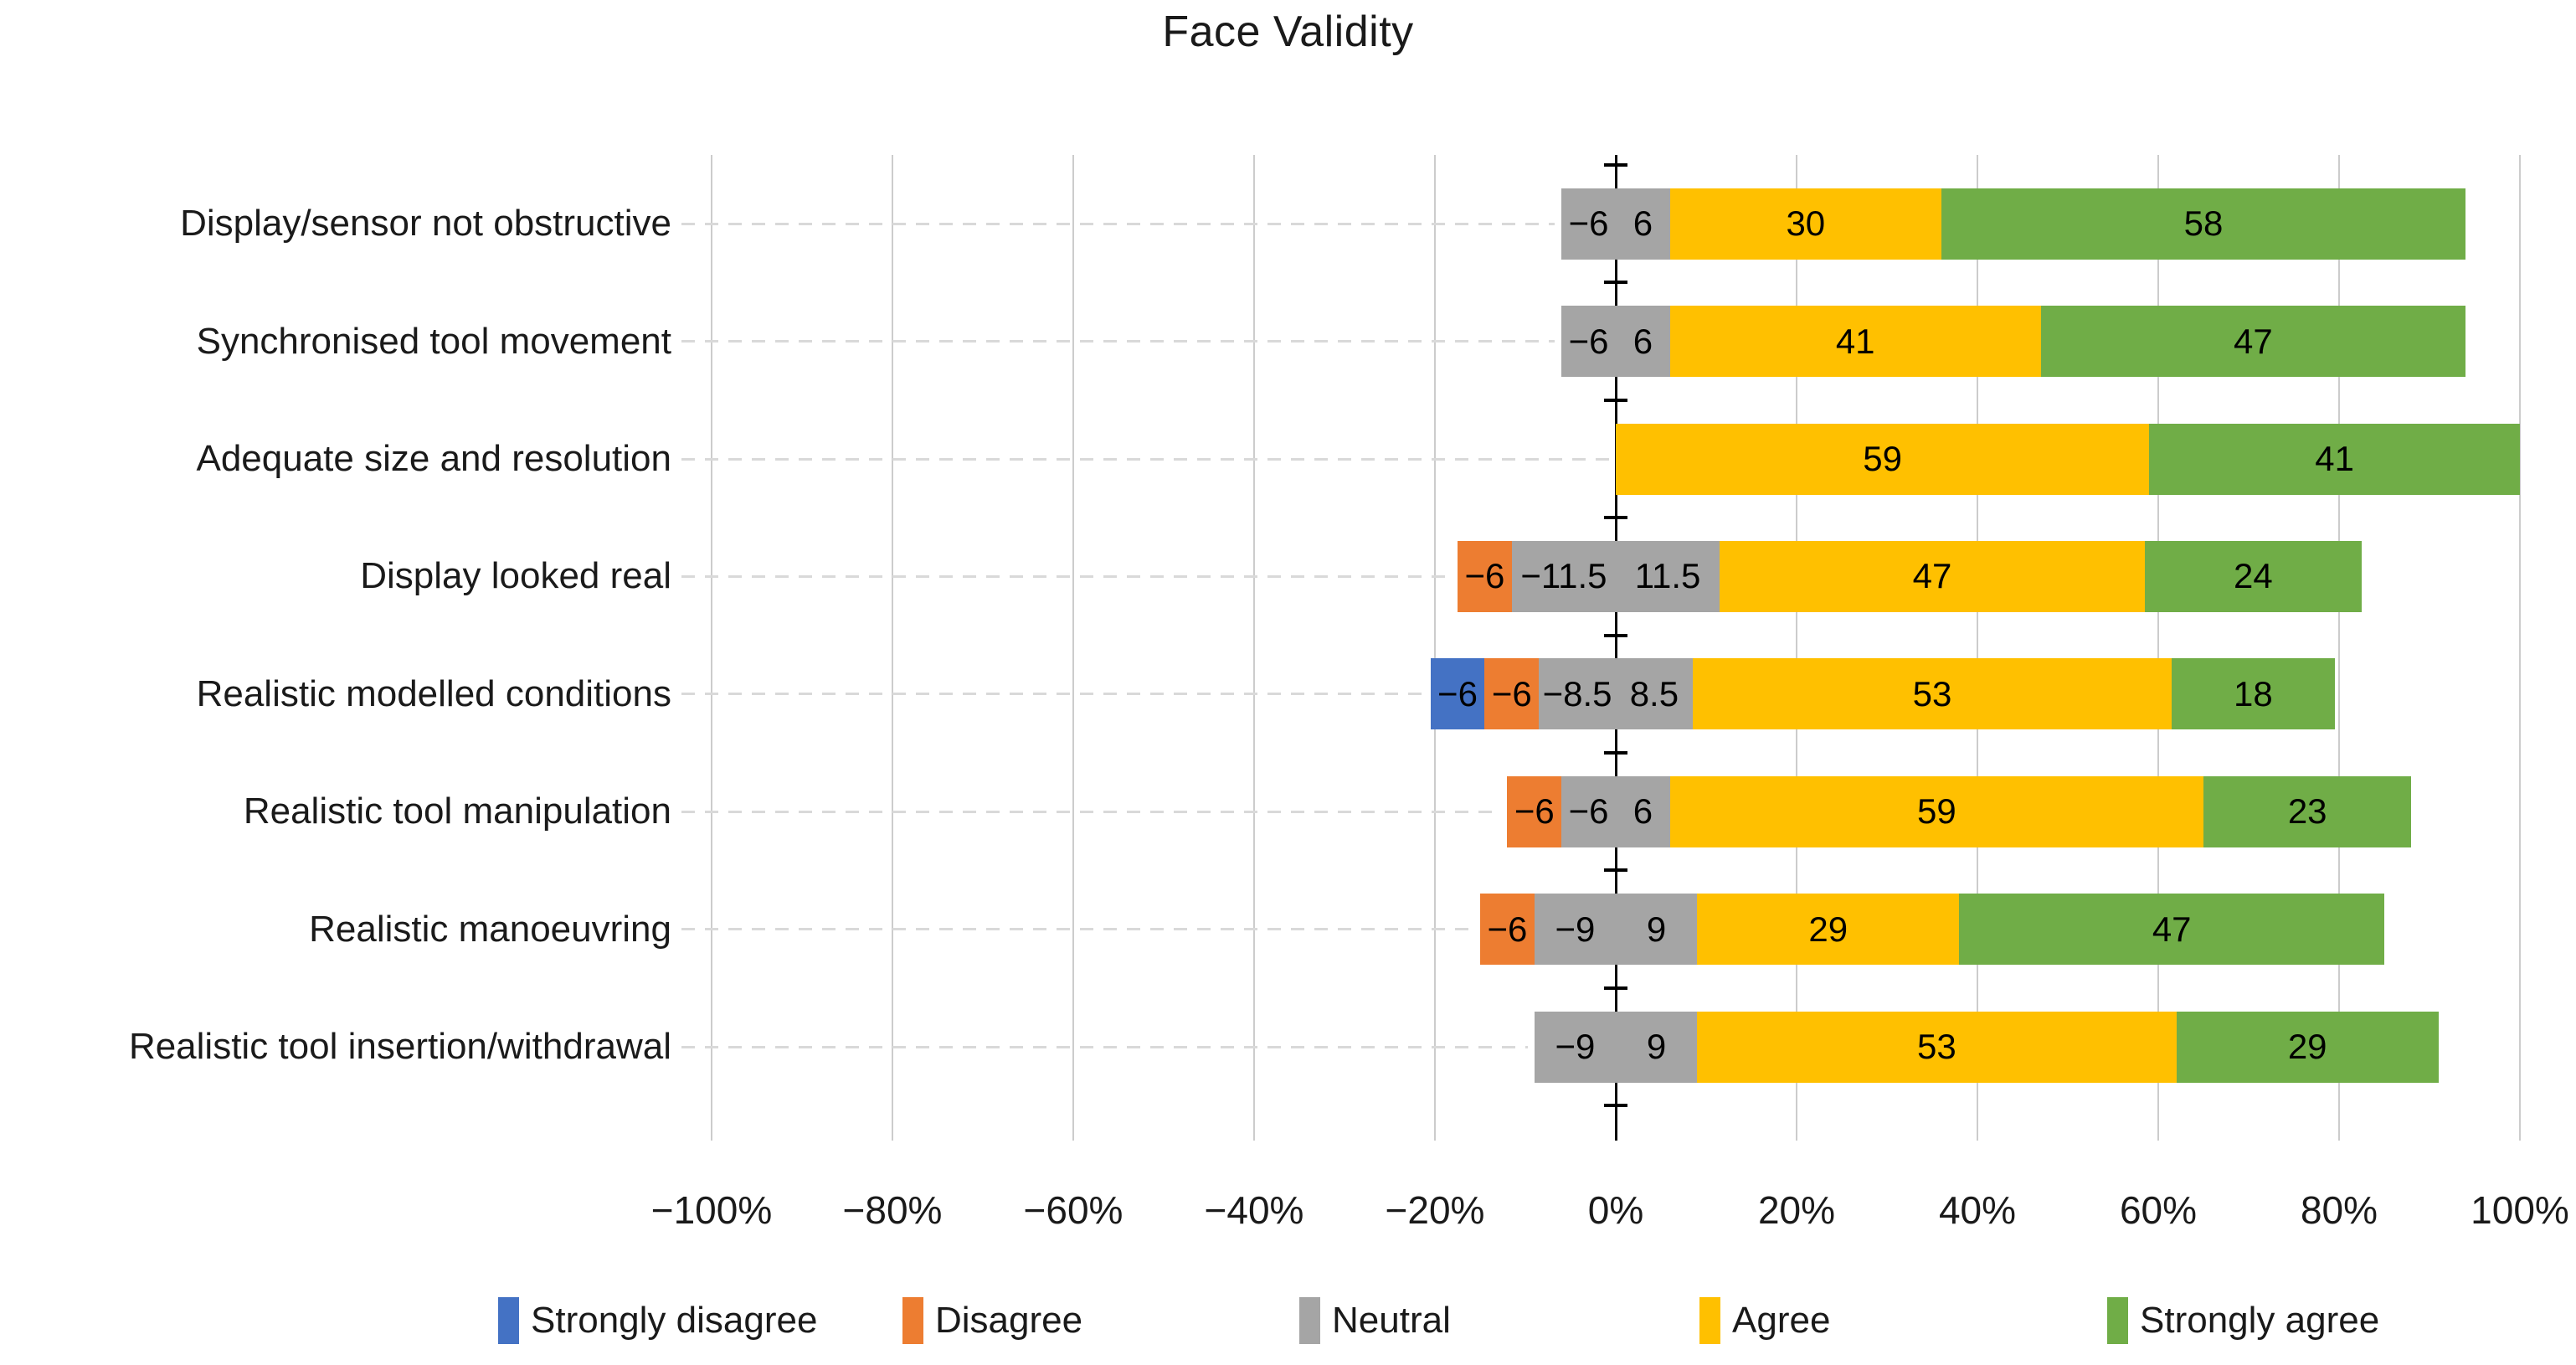 Image resolution: width=2576 pixels, height=1365 pixels. I want to click on bar-segment-label: 30, so click(1806, 224).